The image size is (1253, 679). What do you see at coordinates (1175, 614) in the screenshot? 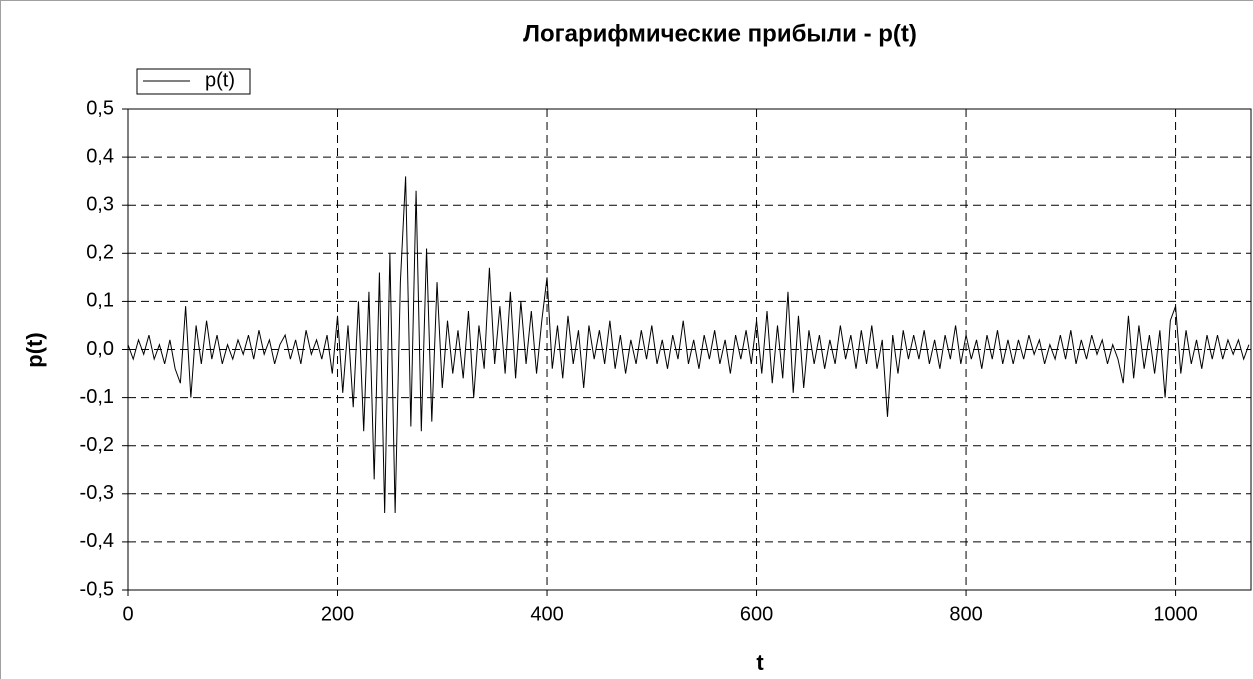
I see `x-tick-label: 1000` at bounding box center [1175, 614].